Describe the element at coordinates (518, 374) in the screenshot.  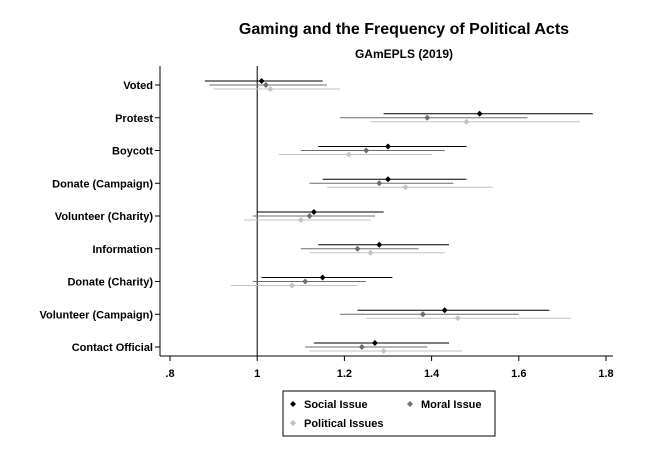
I see `x-tick-label: 1.6` at that location.